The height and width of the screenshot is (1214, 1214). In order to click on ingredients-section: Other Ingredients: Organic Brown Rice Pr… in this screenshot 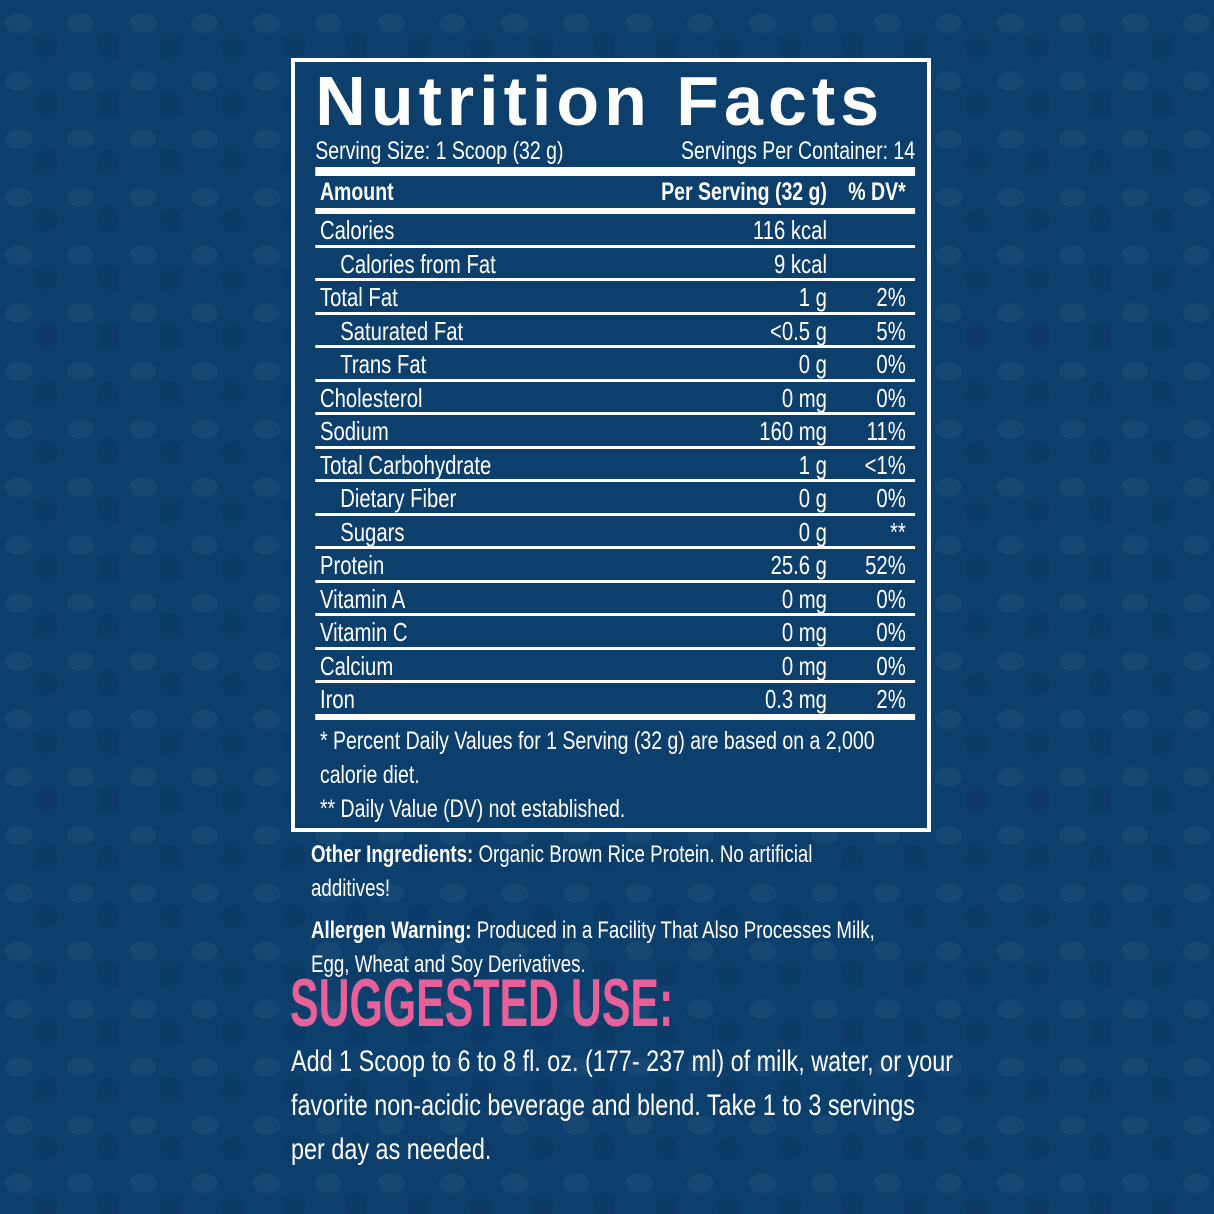, I will do `click(603, 914)`.